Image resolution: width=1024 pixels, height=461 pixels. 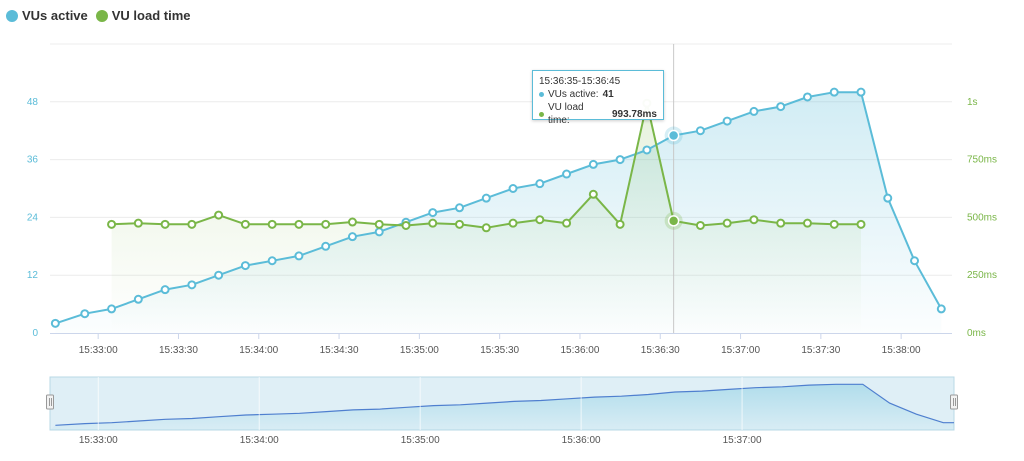 I want to click on tooltip-time: 15:36:35-15:36:45, so click(x=580, y=81).